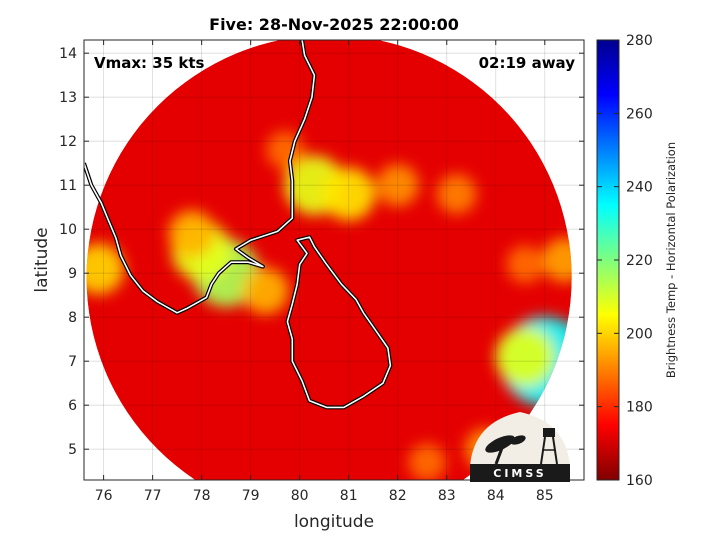 The image size is (720, 540). I want to click on y-tick-label: 7, so click(72, 362).